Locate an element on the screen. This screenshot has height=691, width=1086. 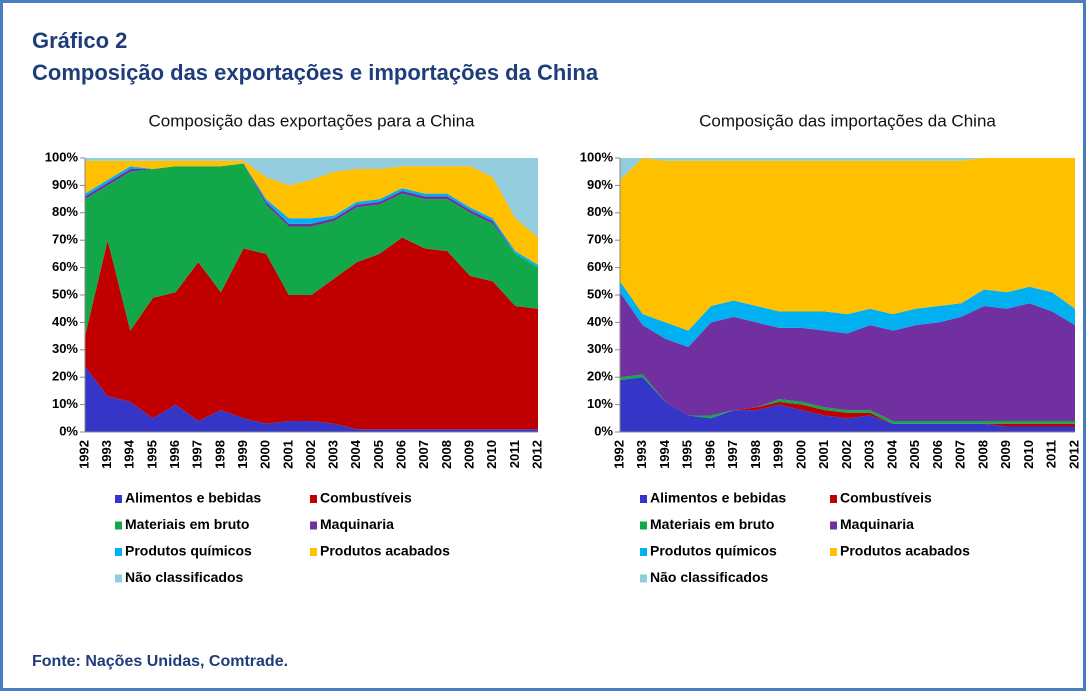
chart-title: Composição das importações da China is located at coordinates (847, 120).